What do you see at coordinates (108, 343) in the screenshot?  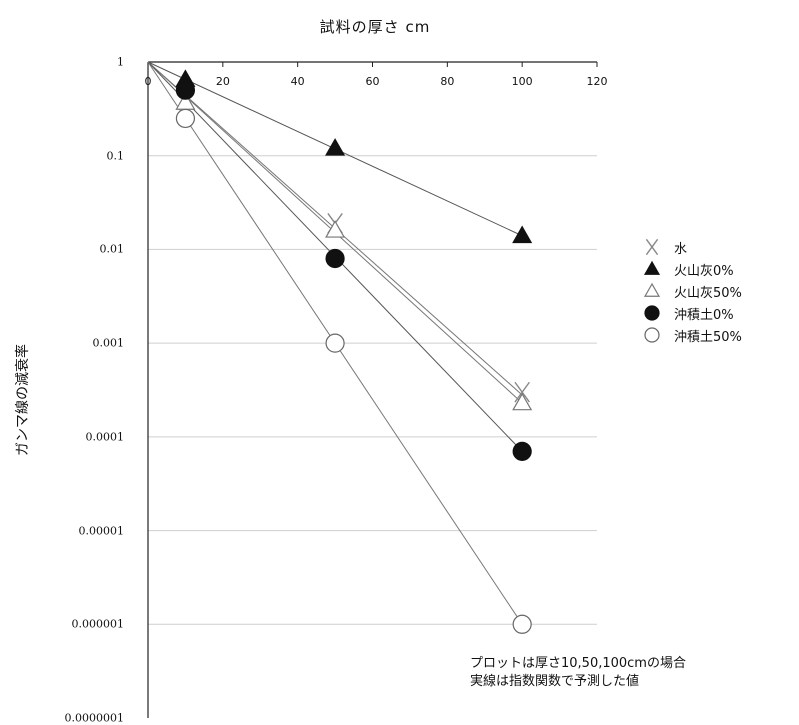 I see `y-tick-label: 0.001` at bounding box center [108, 343].